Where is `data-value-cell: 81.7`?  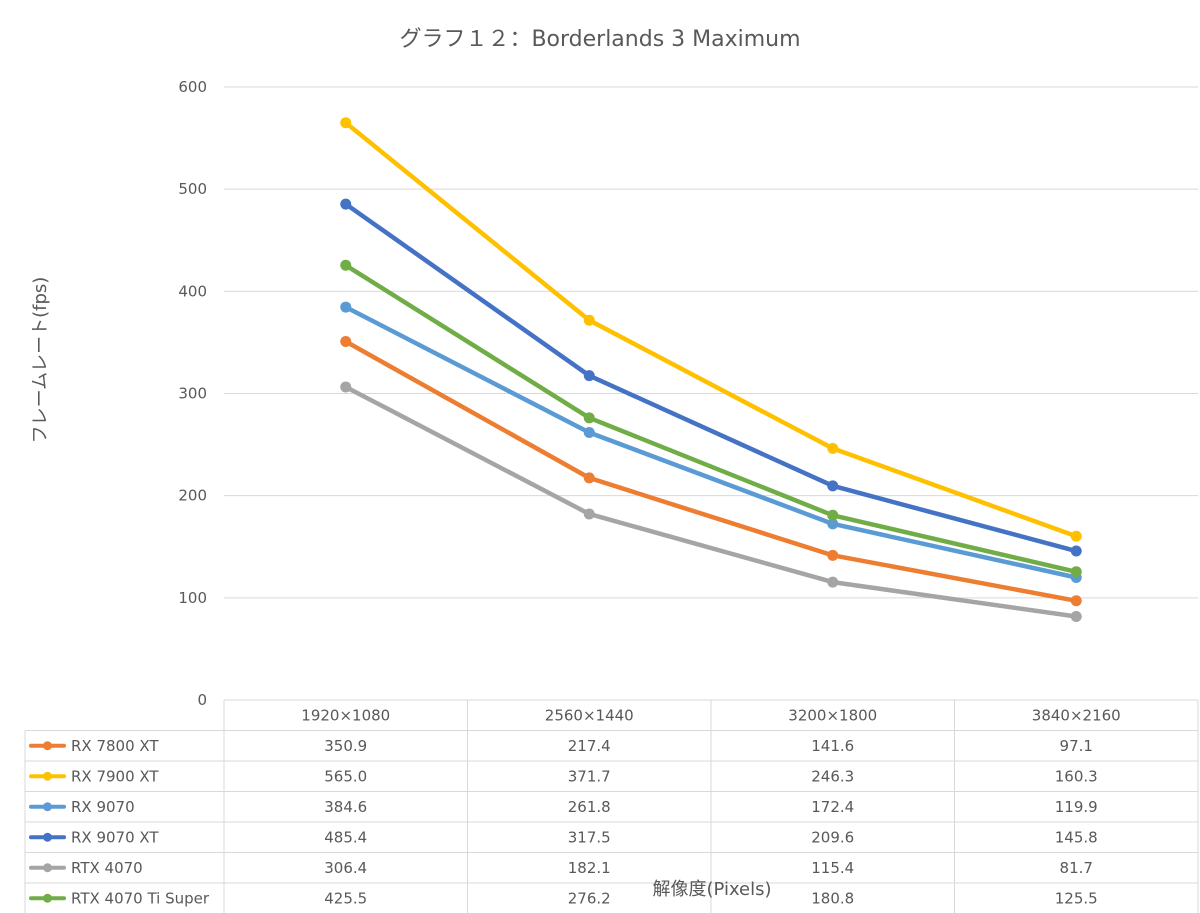 data-value-cell: 81.7 is located at coordinates (1076, 868).